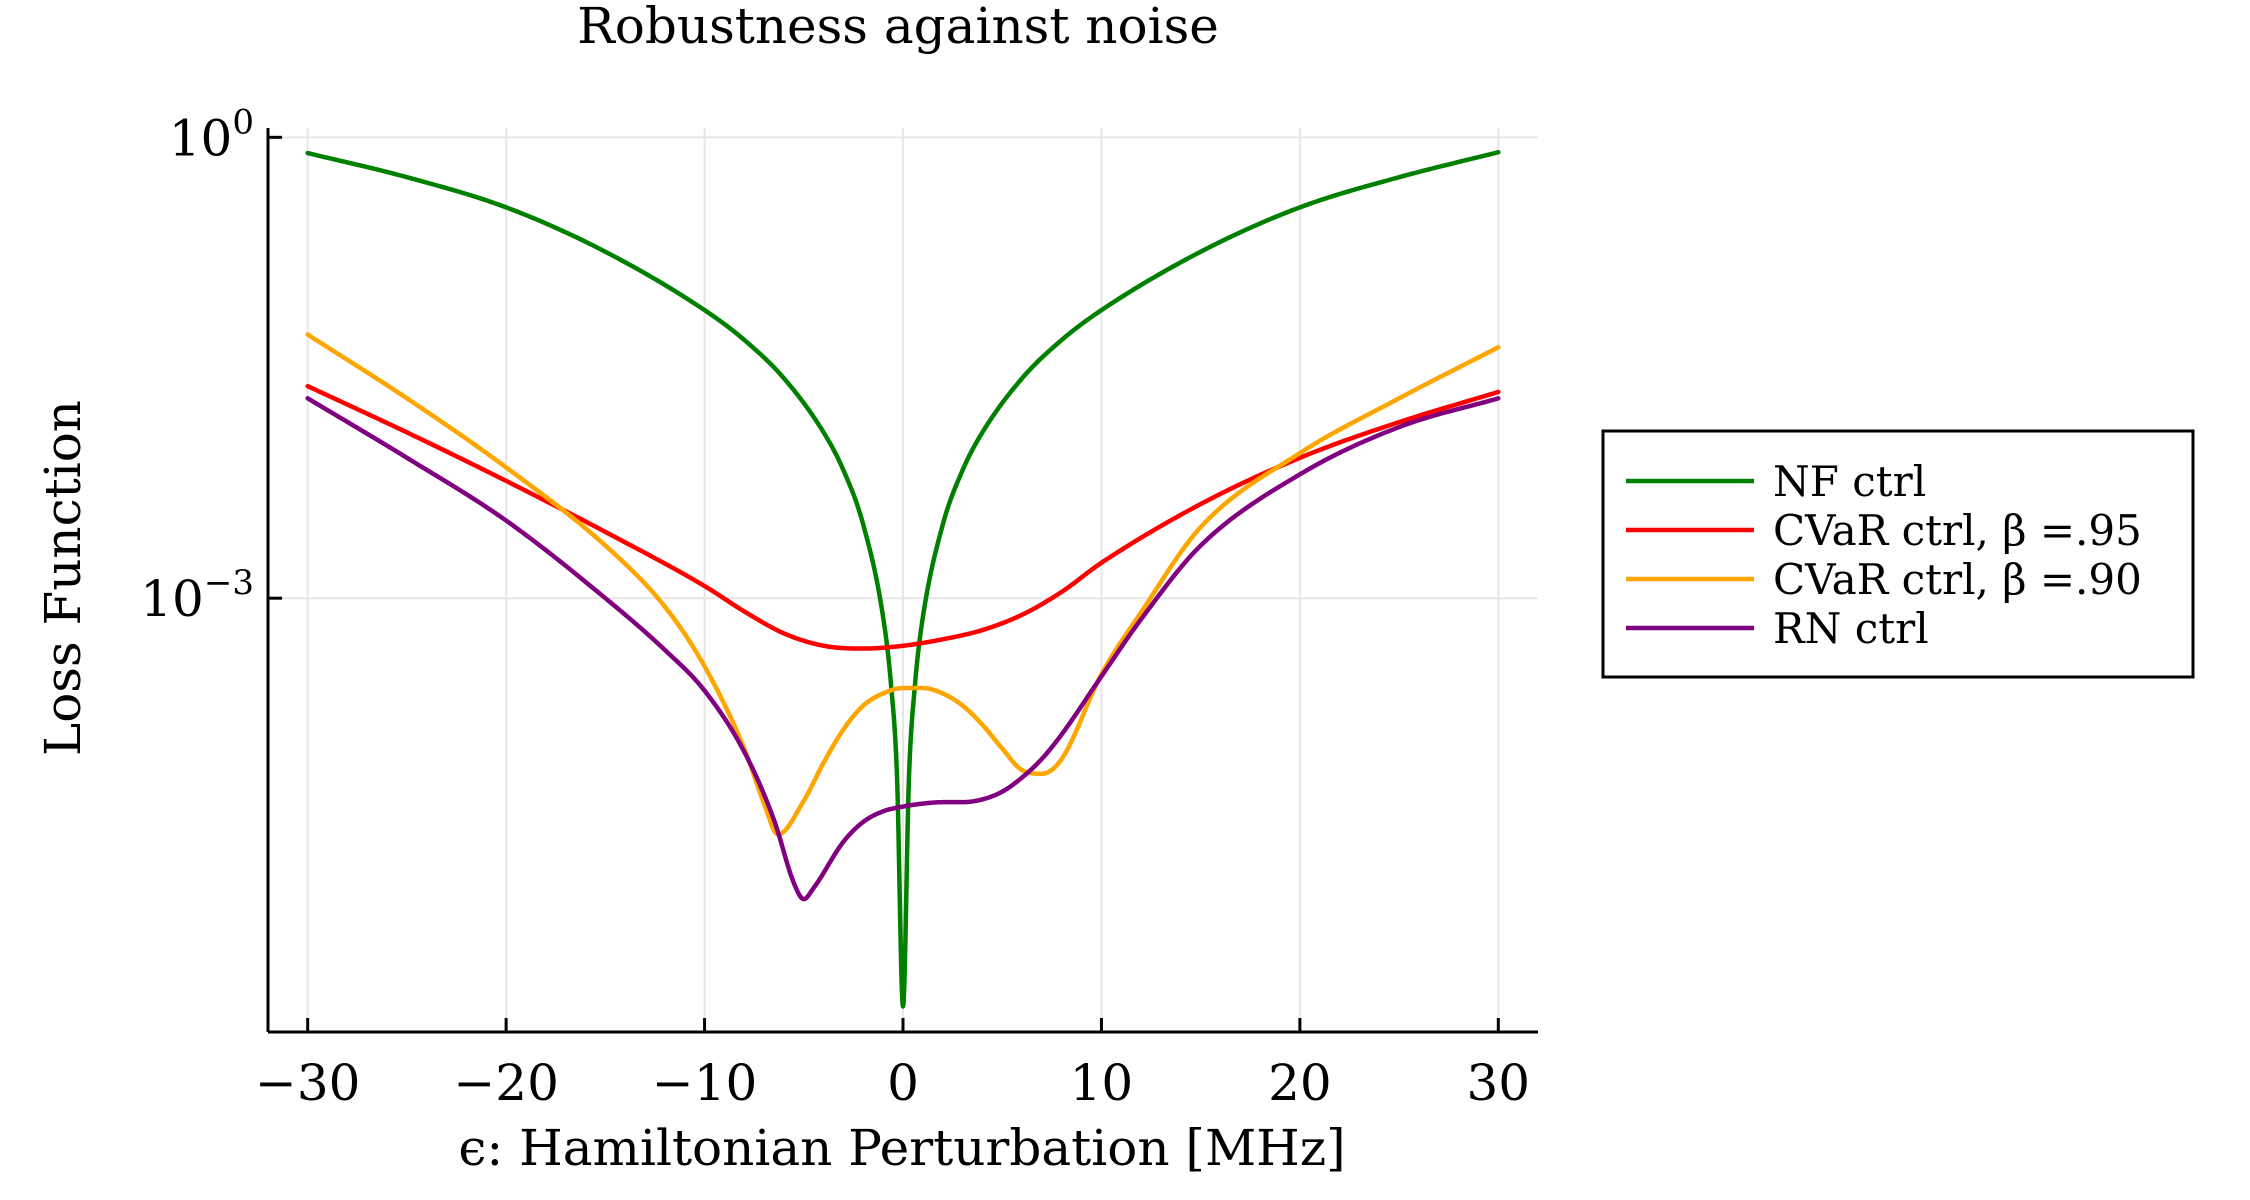 Image resolution: width=2250 pixels, height=1200 pixels. I want to click on legend-label: CVaR ctrl, β =.90, so click(1957, 579).